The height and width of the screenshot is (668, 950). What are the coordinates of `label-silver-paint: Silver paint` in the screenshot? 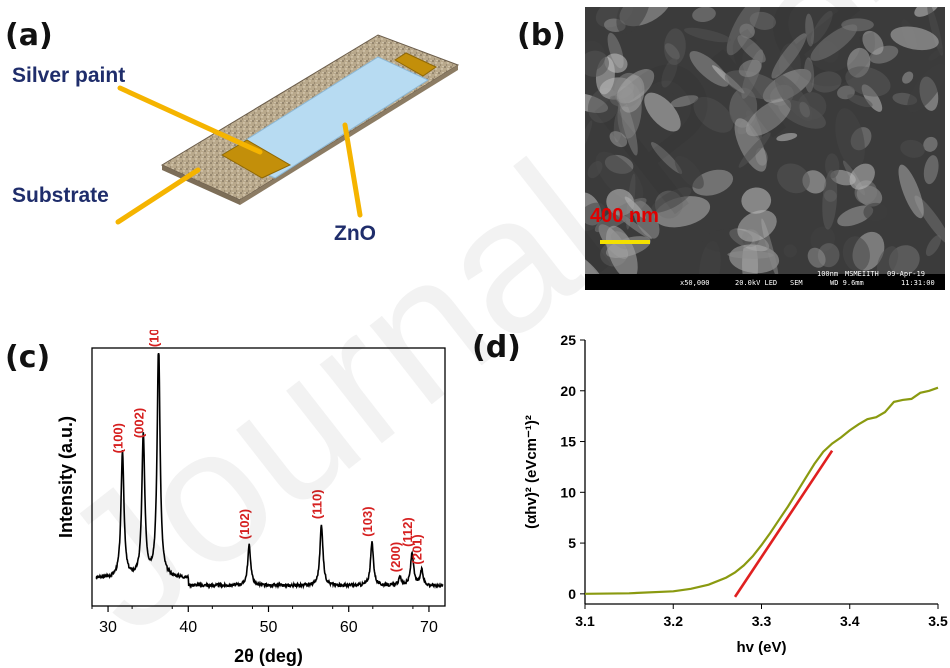 It's located at (68, 75).